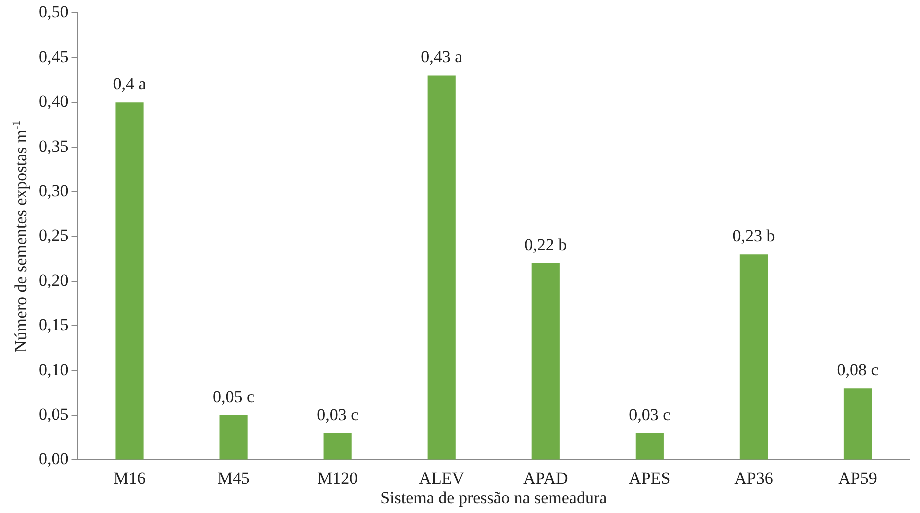 The image size is (920, 513). I want to click on y-tick-label: 0,20, so click(54, 280).